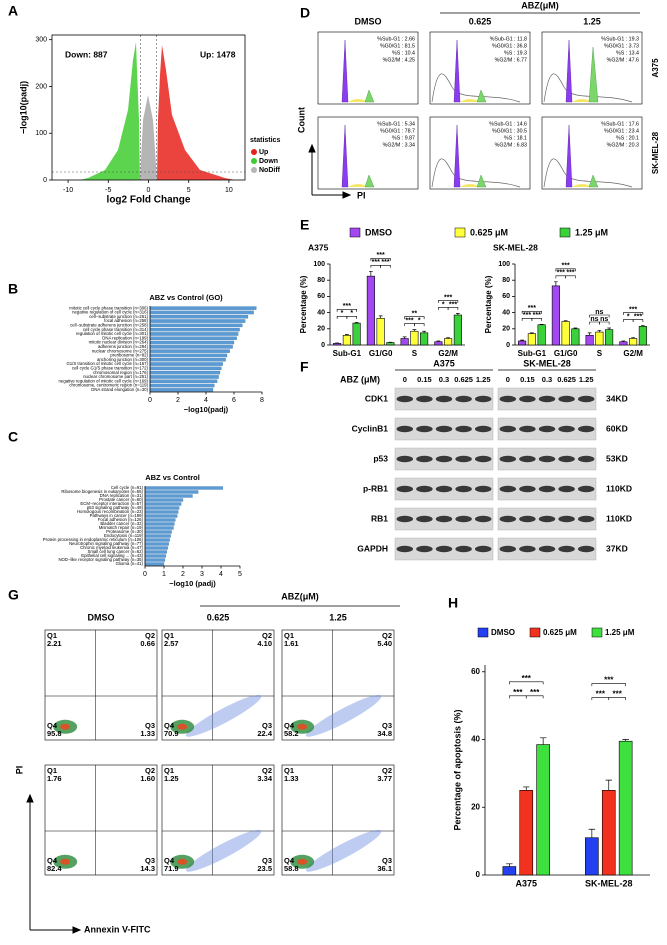  Describe the element at coordinates (368, 153) in the screenshot. I see `histogram-frame` at that location.